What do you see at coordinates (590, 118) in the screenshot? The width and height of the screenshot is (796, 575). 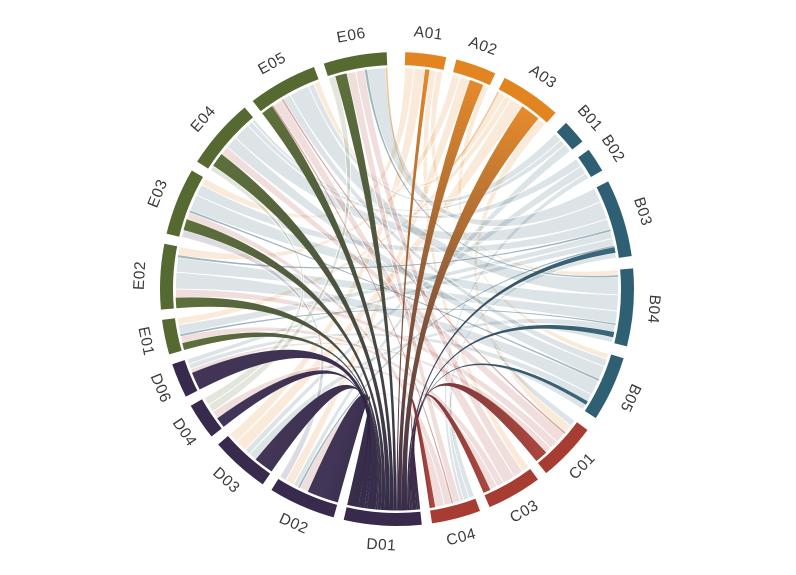 I see `node-label-B01: B01` at bounding box center [590, 118].